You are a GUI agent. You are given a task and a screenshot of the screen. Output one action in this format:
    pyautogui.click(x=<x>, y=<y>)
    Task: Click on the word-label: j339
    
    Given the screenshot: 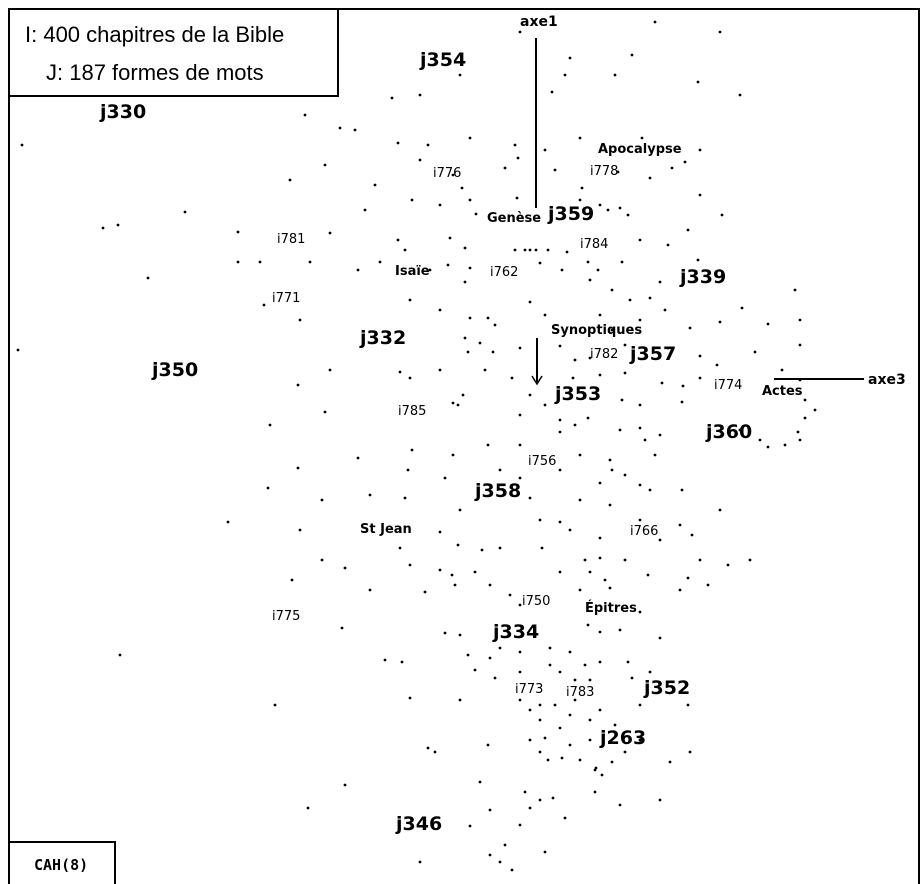 What is the action you would take?
    pyautogui.click(x=702, y=277)
    